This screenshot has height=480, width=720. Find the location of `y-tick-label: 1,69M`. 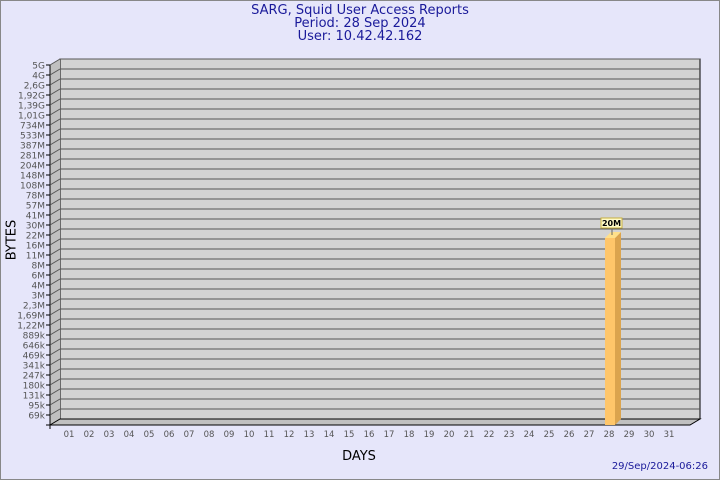

y-tick-label: 1,69M is located at coordinates (31, 317).